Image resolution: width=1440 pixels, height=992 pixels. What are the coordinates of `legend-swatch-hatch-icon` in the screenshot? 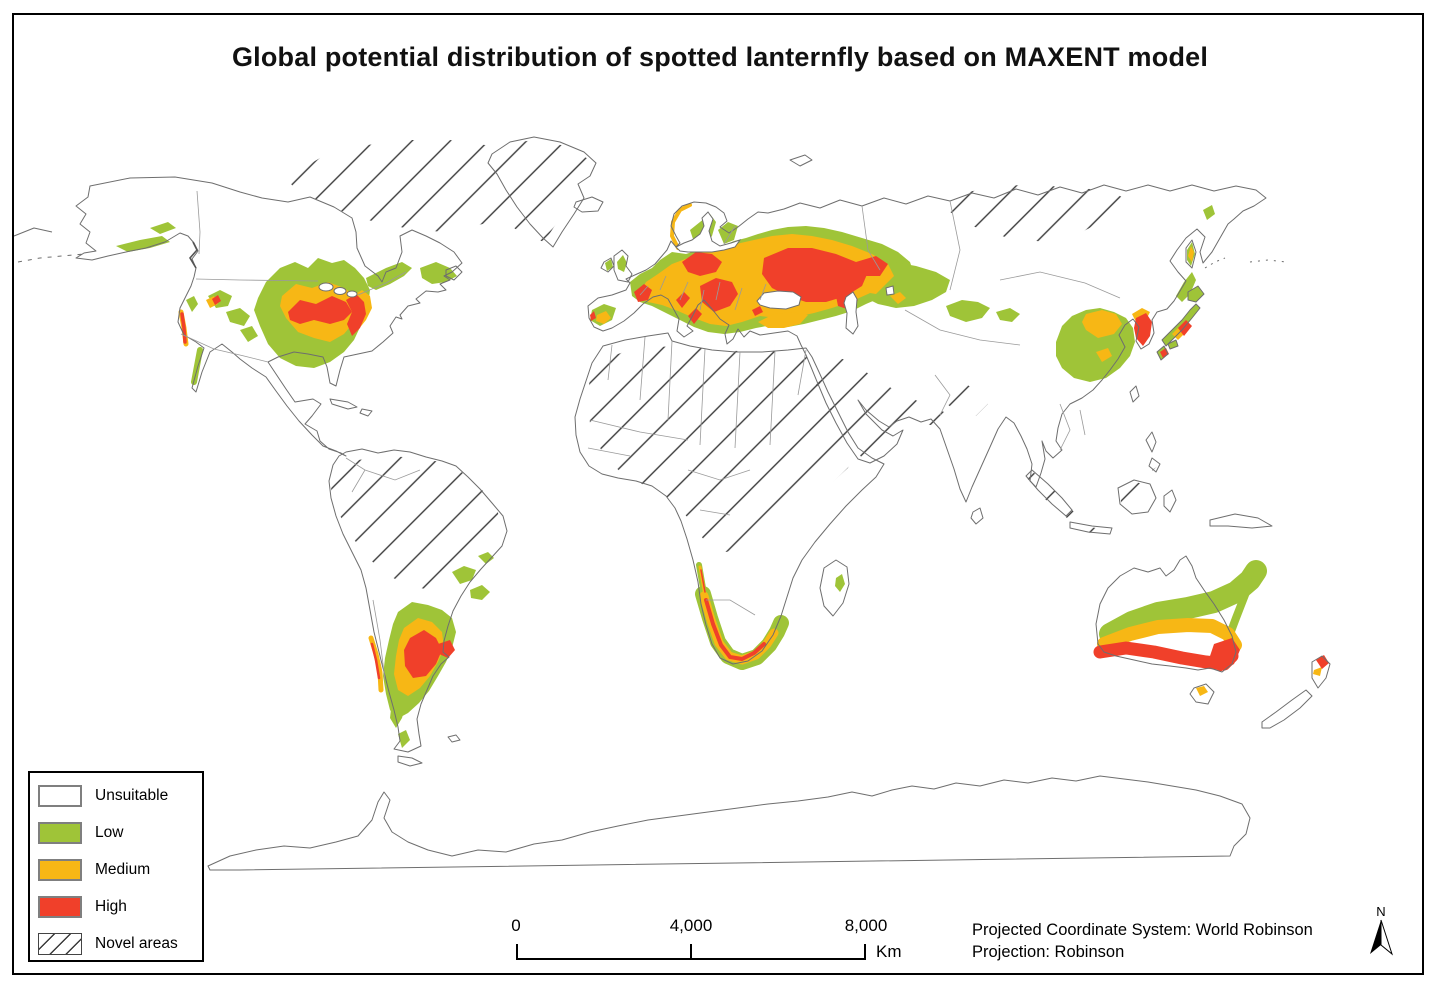 It's located at (60, 943).